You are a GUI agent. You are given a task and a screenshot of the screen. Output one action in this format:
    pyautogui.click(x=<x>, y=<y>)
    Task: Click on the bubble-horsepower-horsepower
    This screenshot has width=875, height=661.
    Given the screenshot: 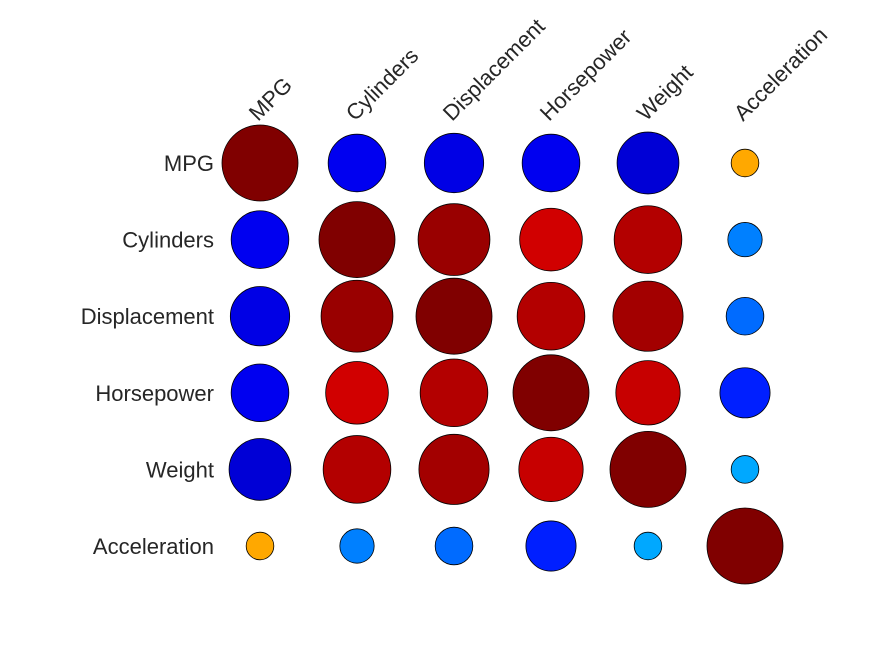 What is the action you would take?
    pyautogui.click(x=551, y=393)
    